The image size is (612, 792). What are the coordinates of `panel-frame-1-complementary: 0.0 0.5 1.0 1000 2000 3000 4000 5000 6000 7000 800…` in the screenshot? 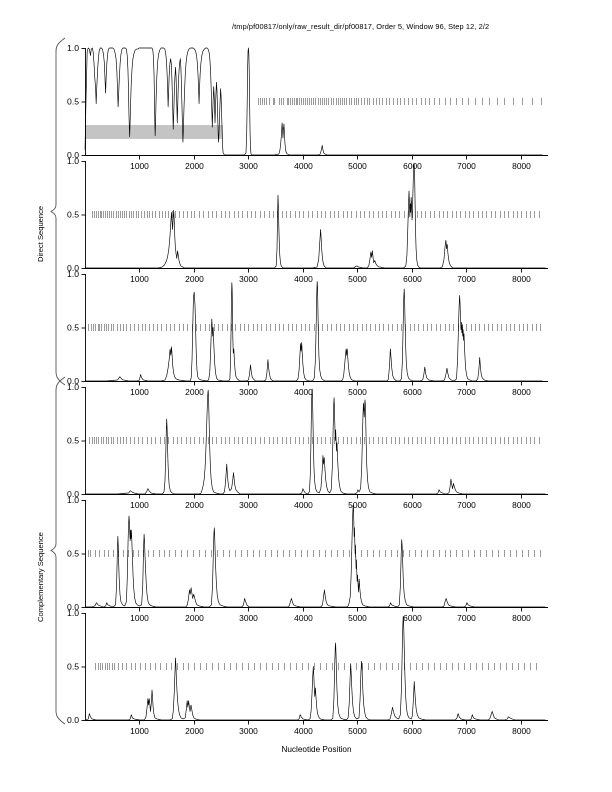 It's located at (307, 446).